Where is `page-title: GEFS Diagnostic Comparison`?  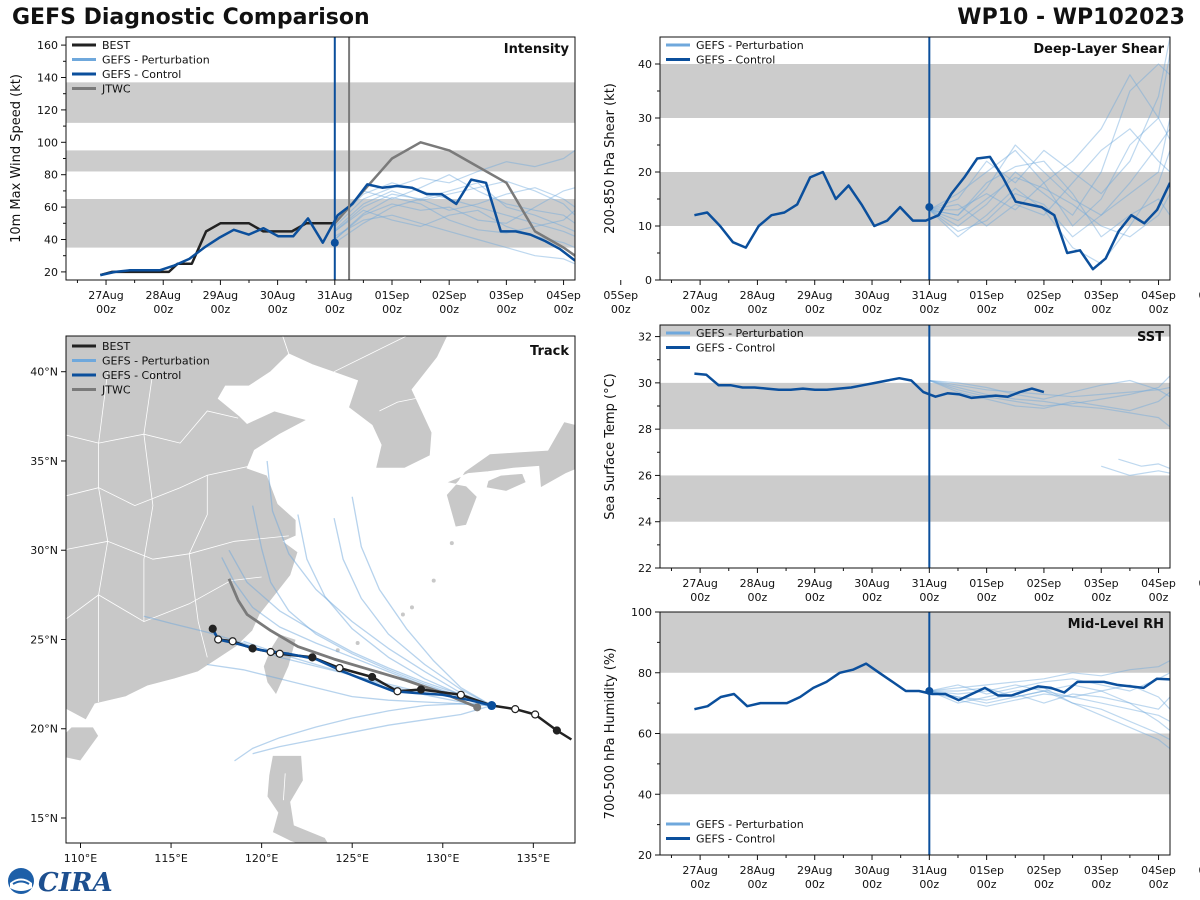
page-title: GEFS Diagnostic Comparison is located at coordinates (191, 17).